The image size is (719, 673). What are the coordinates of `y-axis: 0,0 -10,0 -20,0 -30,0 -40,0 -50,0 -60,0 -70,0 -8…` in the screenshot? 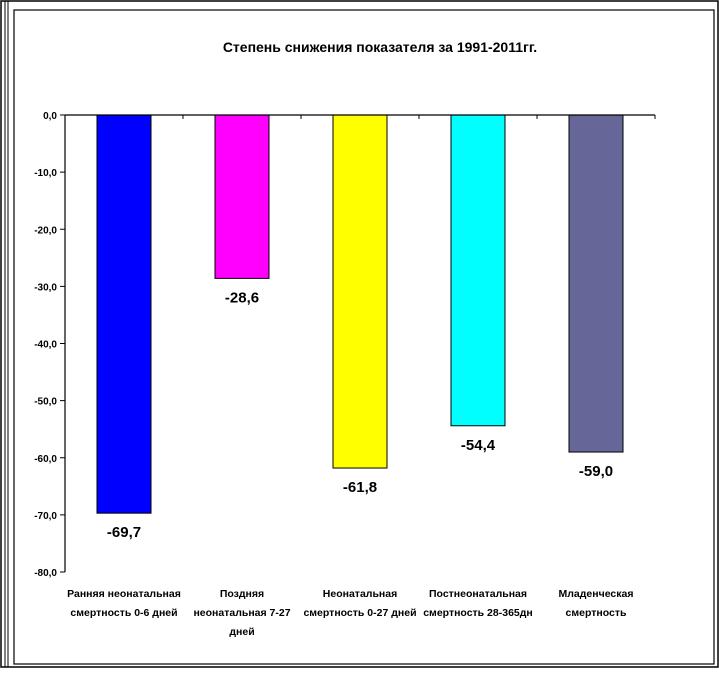 It's located at (50, 345).